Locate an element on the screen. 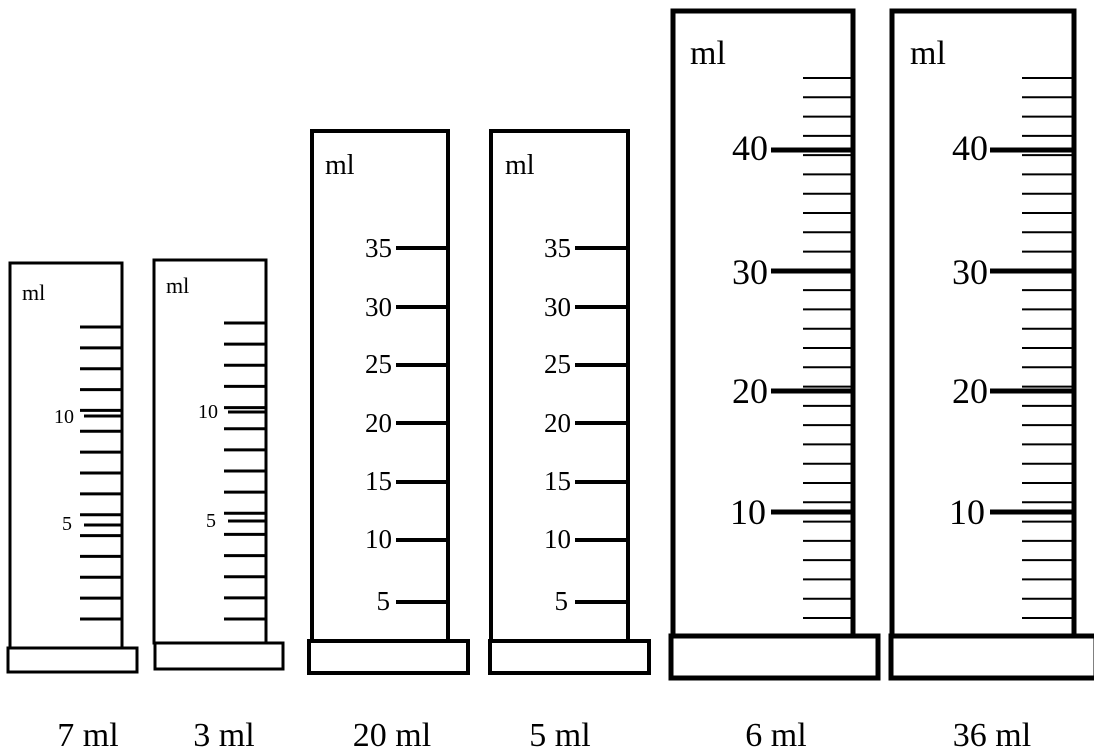 The width and height of the screenshot is (1094, 756). cylinder-1-label-5: 5 is located at coordinates (67, 524).